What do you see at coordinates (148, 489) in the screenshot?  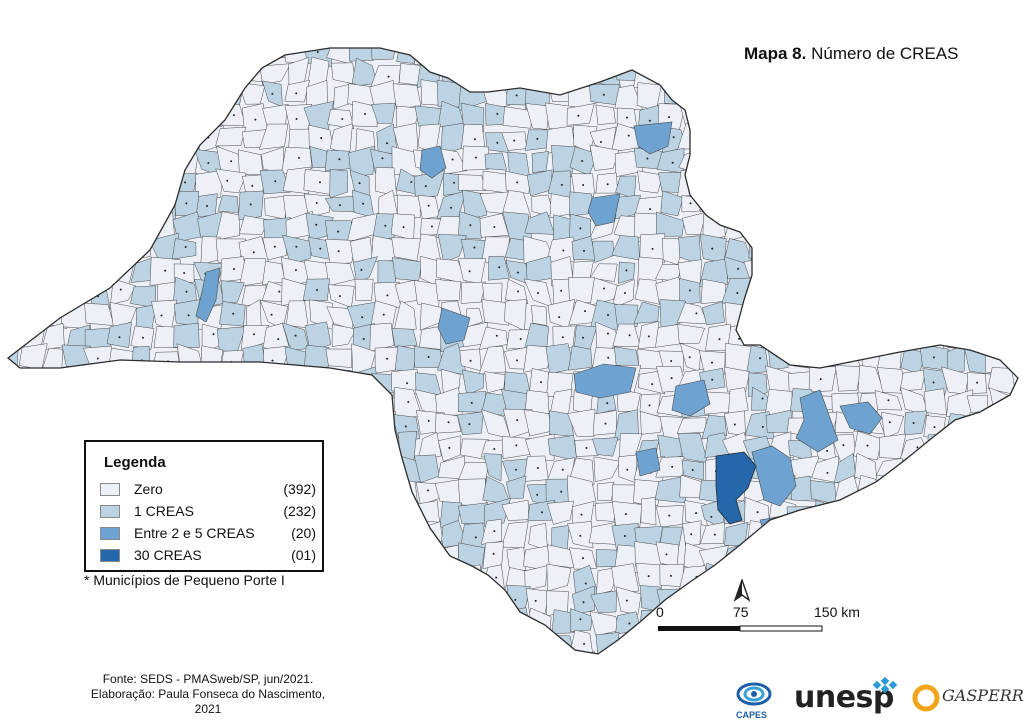 I see `legend-label: Zero` at bounding box center [148, 489].